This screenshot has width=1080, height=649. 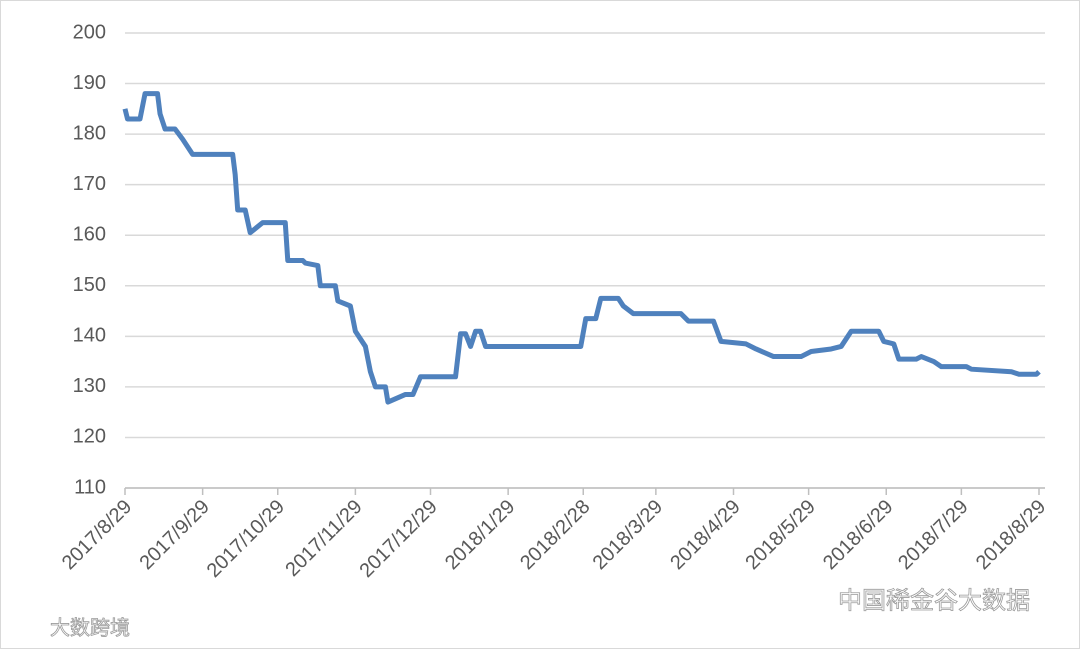 What do you see at coordinates (89, 83) in the screenshot?
I see `y-tick-label: 190` at bounding box center [89, 83].